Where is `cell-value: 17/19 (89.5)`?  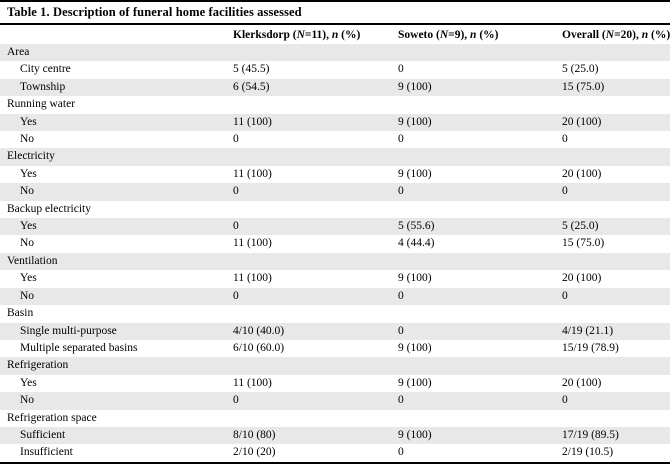
cell-value: 17/19 (89.5) is located at coordinates (590, 434).